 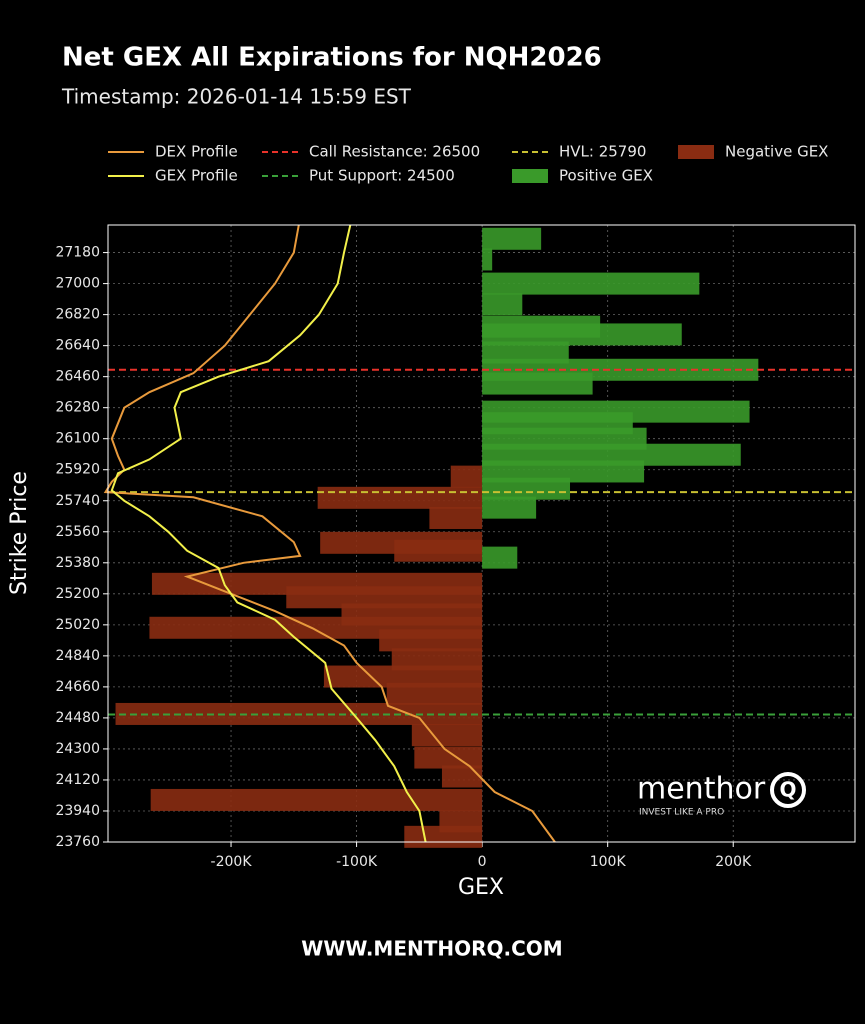 I want to click on y-tick-label: 25740, so click(x=77, y=501).